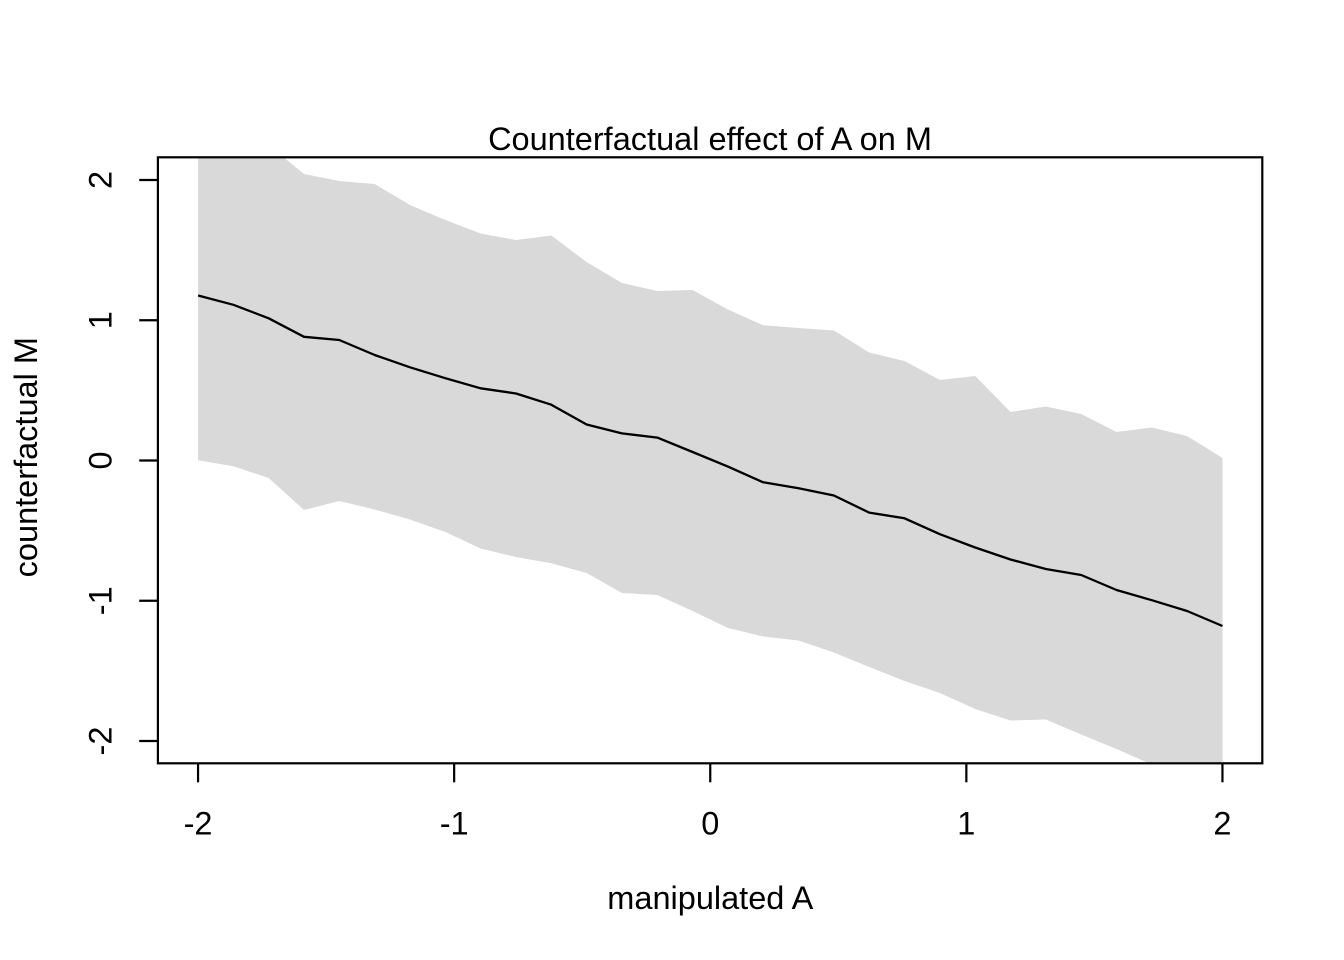  Describe the element at coordinates (710, 139) in the screenshot. I see `svg-text:Counterfactual effect of A on: Counterfactual effect of A on M` at that location.